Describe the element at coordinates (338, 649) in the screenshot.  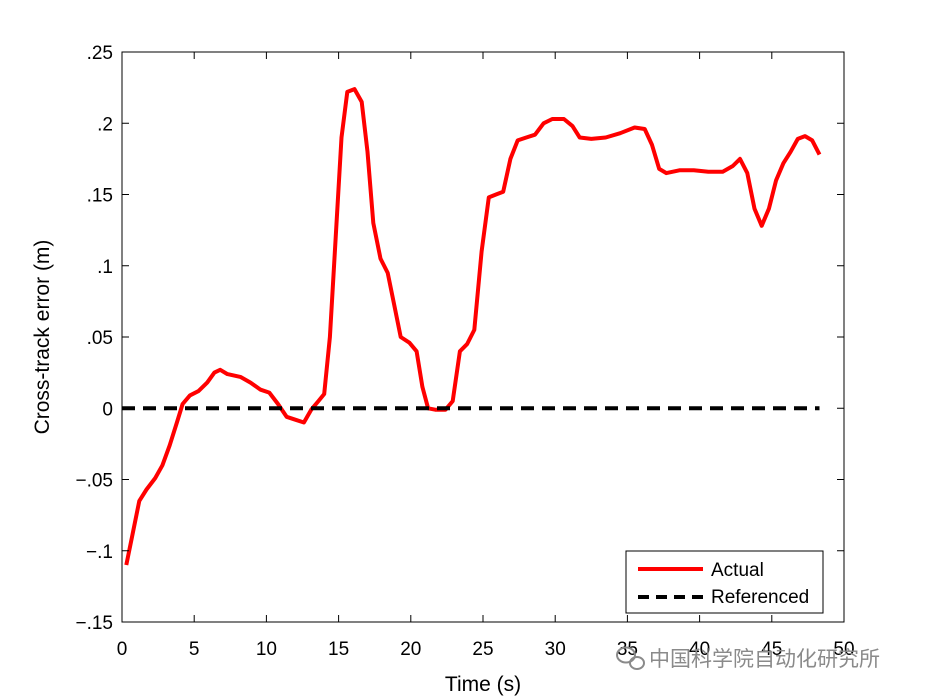
I see `x-tick-label: 15` at that location.